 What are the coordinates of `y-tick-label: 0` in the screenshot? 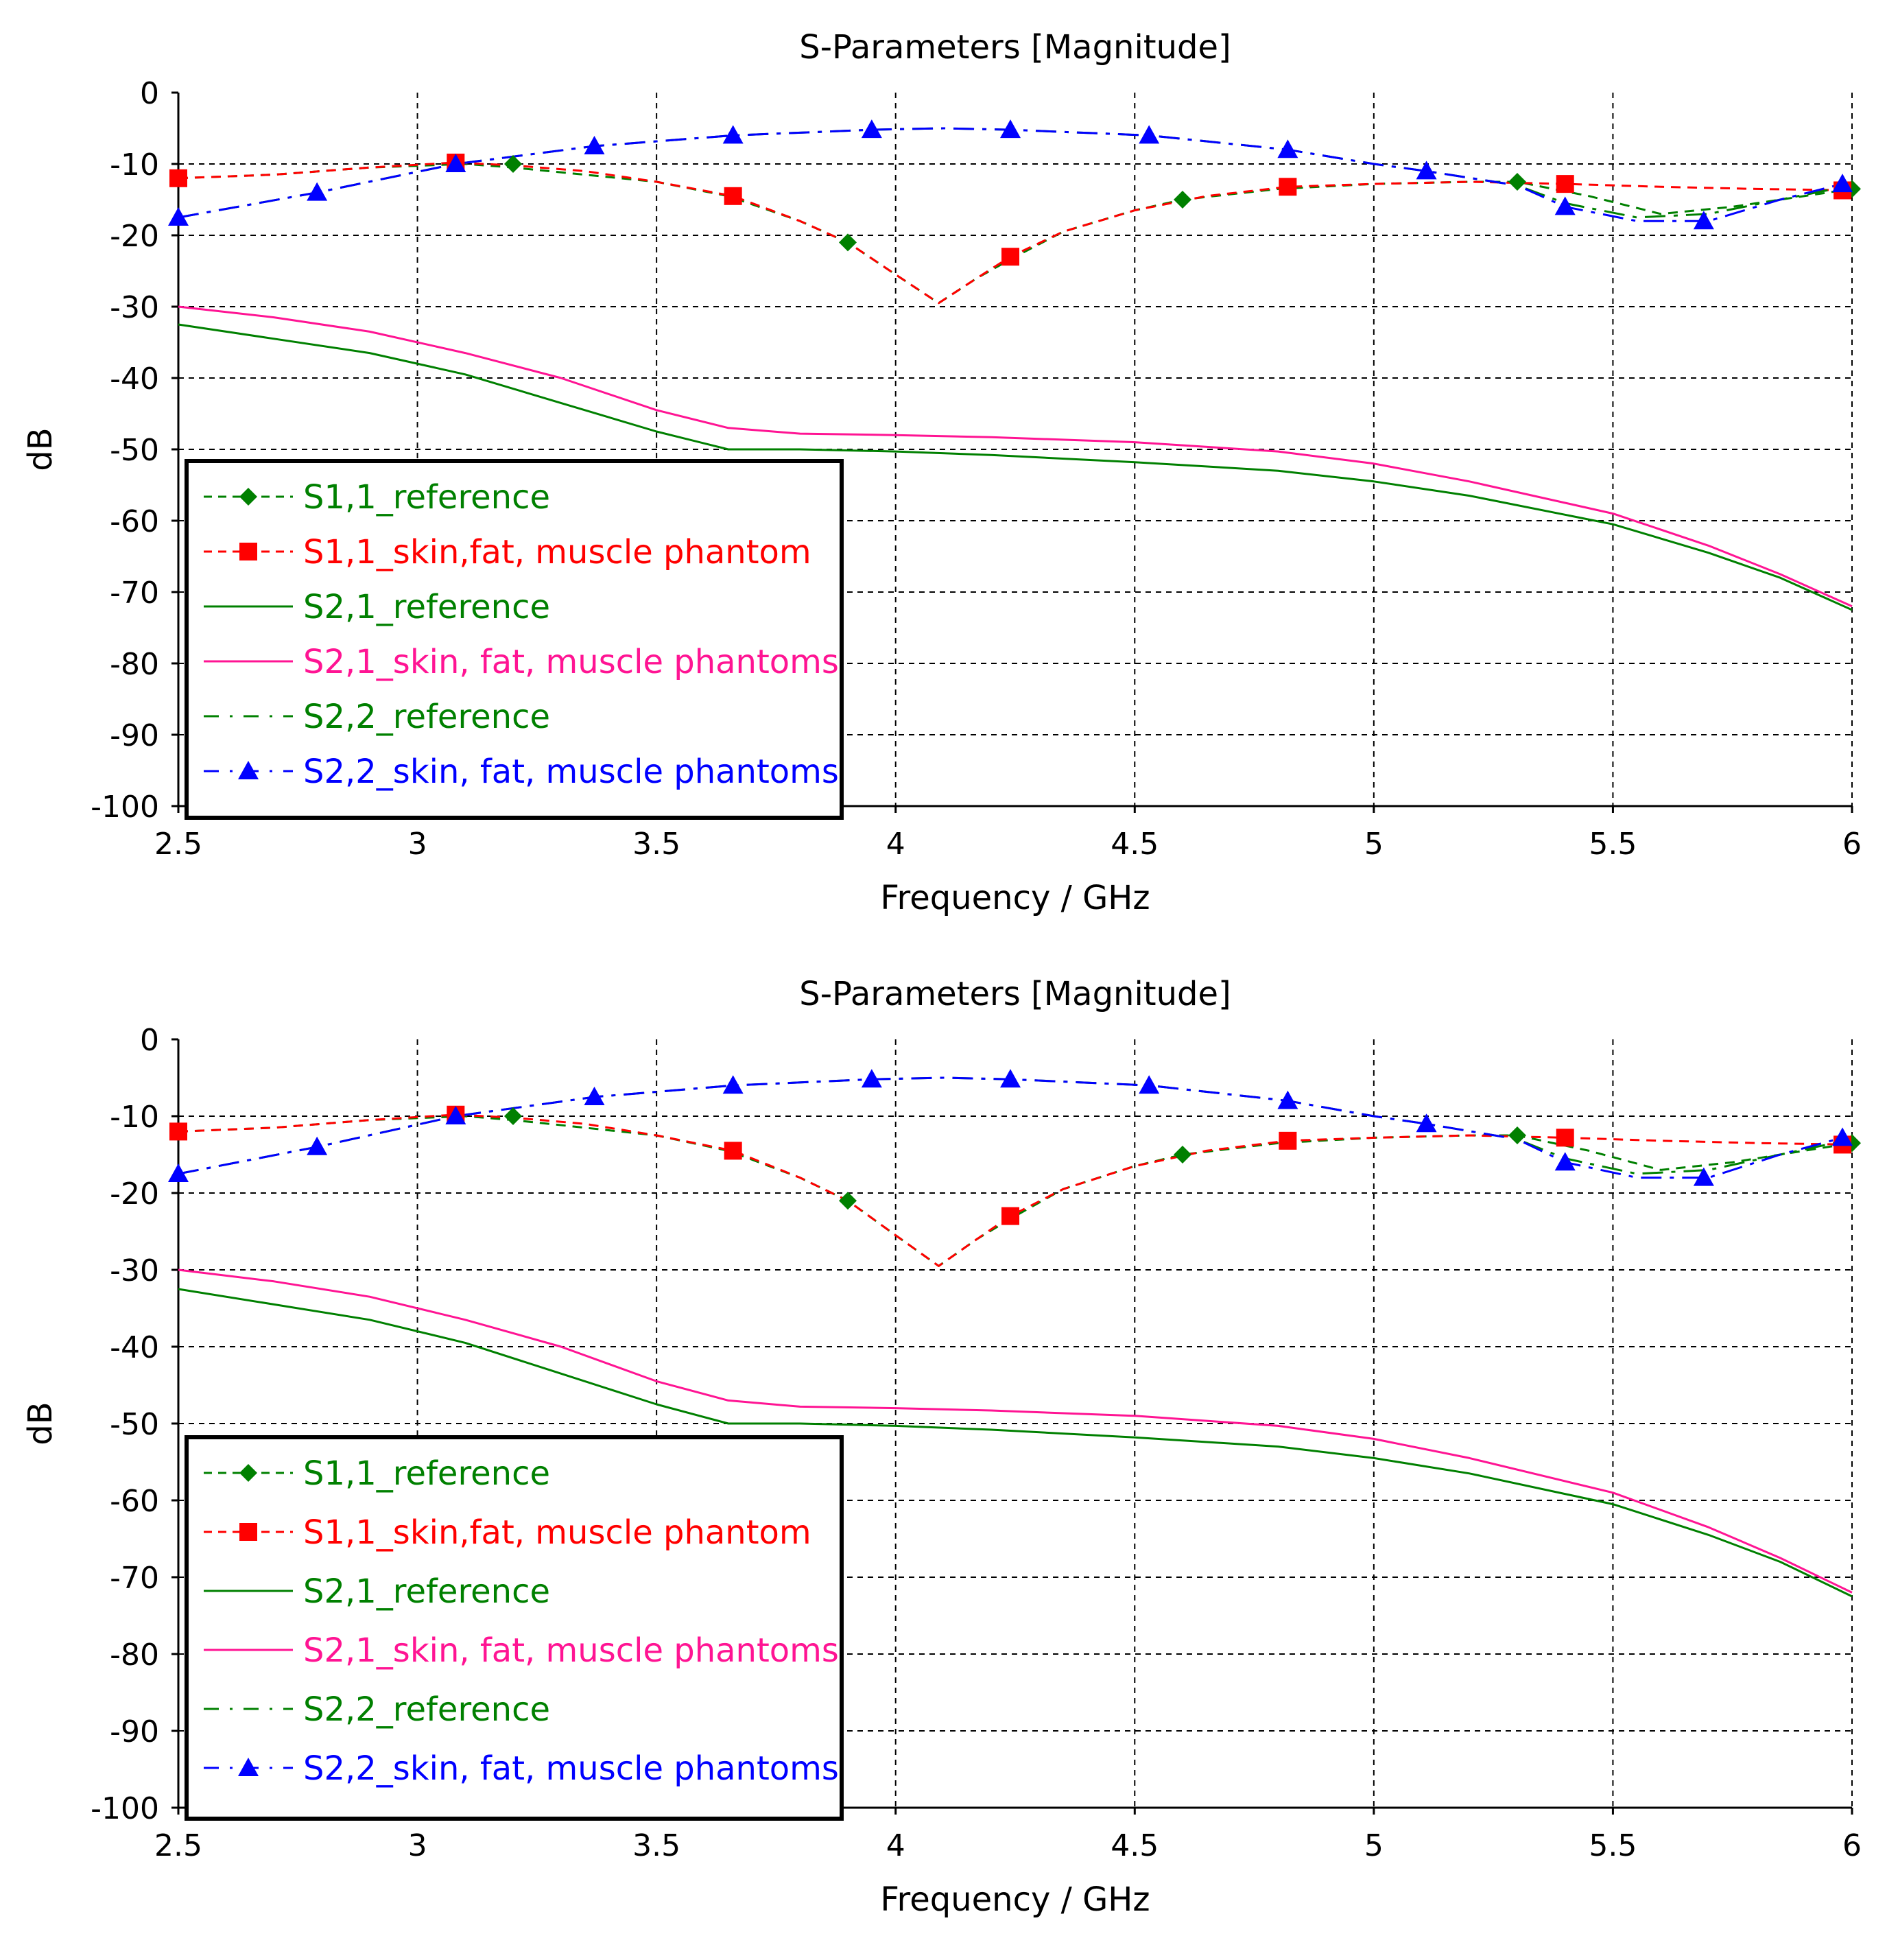 It's located at (150, 1040).